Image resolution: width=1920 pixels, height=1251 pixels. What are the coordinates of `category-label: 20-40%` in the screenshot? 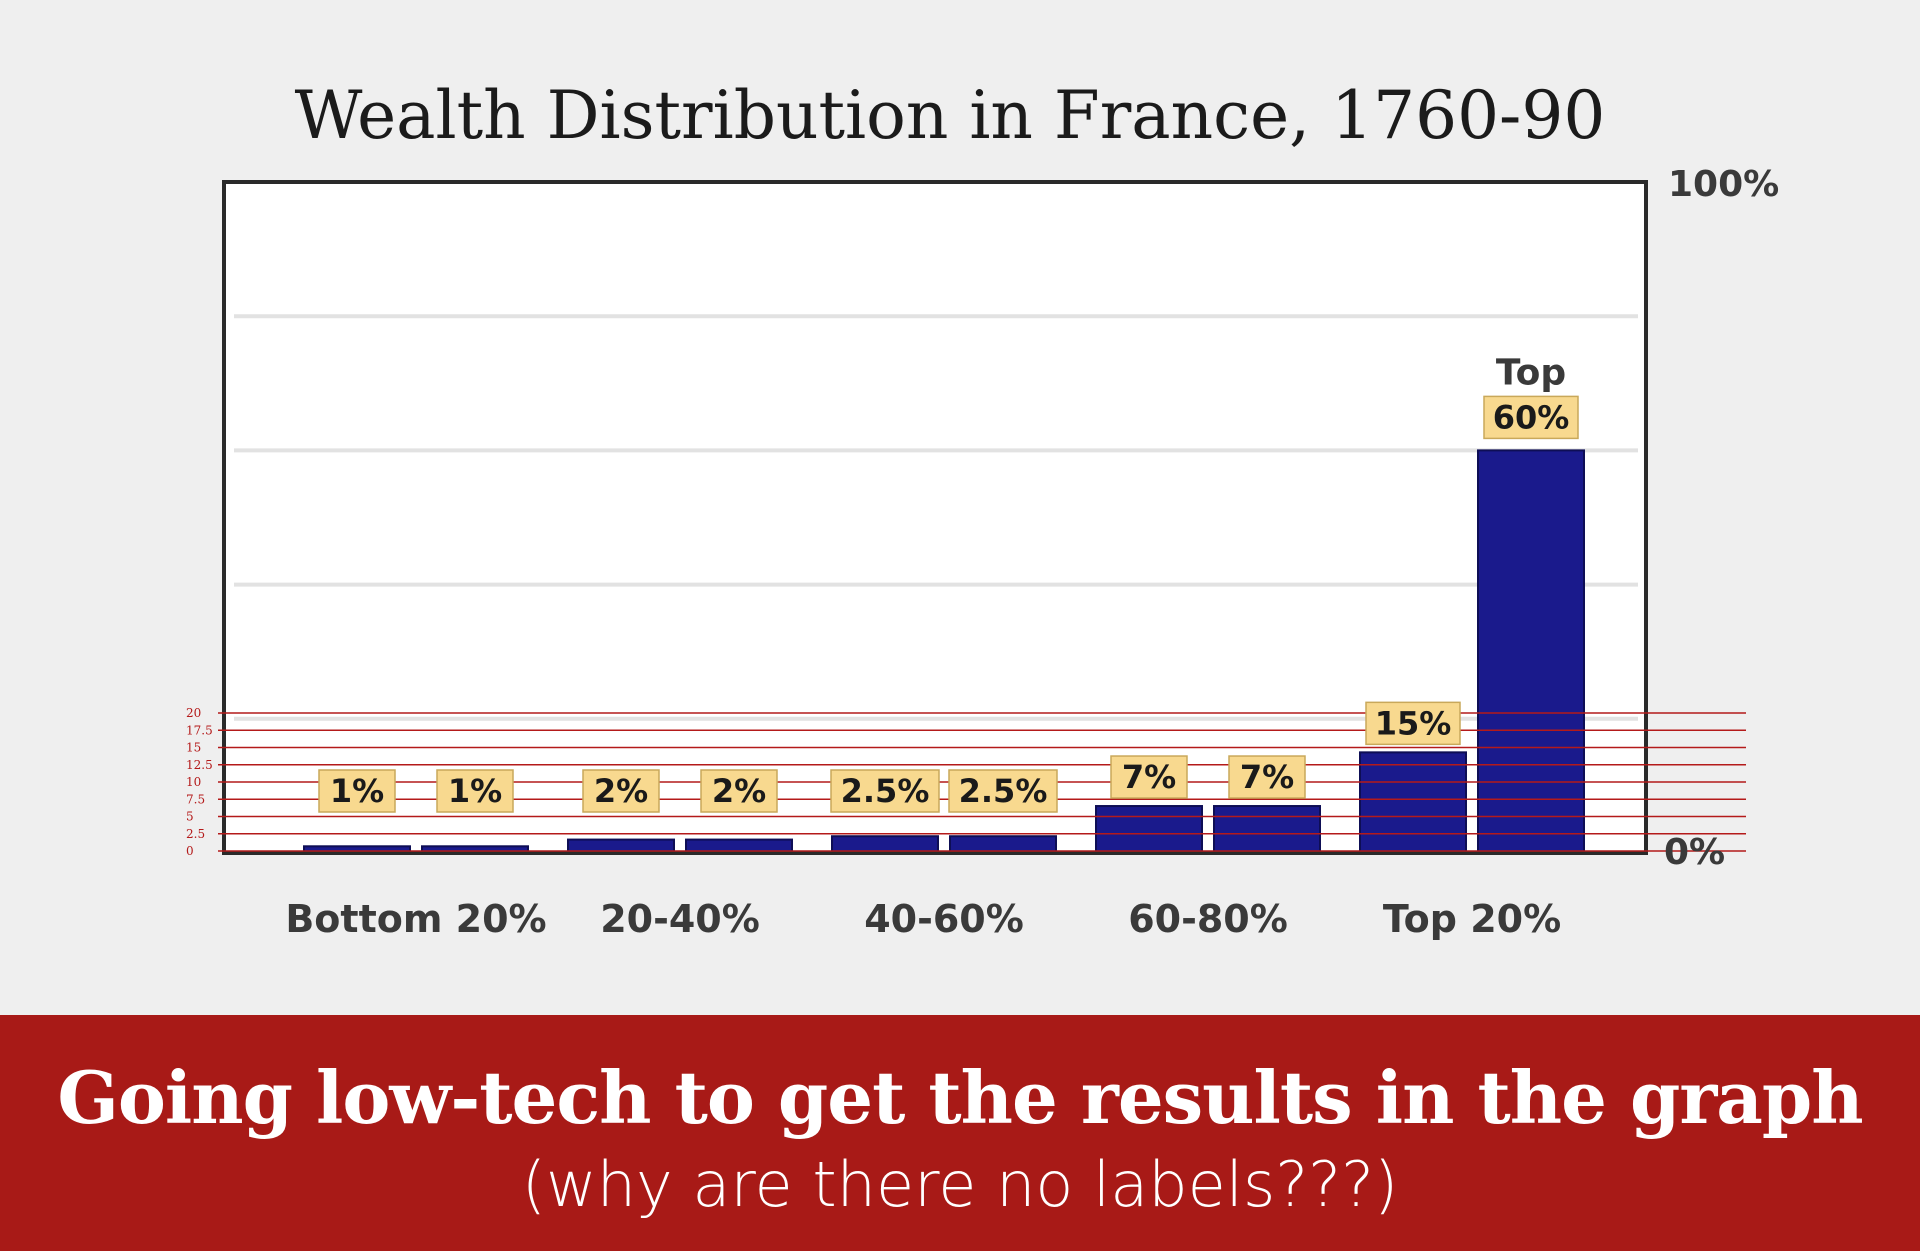 It's located at (680, 919).